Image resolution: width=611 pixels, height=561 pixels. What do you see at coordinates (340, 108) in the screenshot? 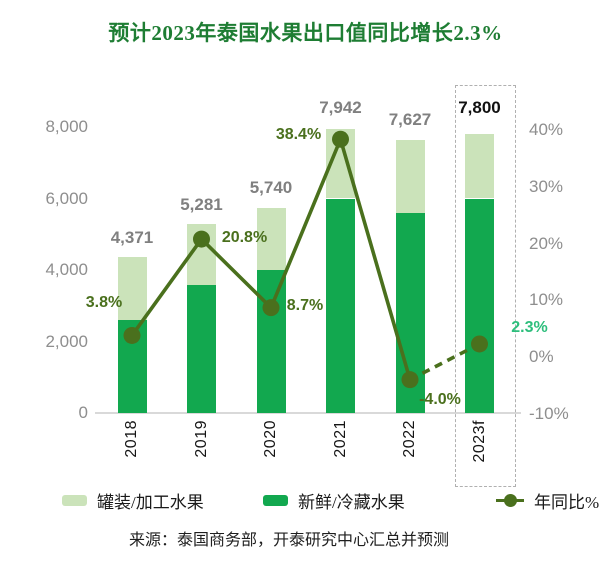
I see `bar-total-label-2021: 7,942` at bounding box center [340, 108].